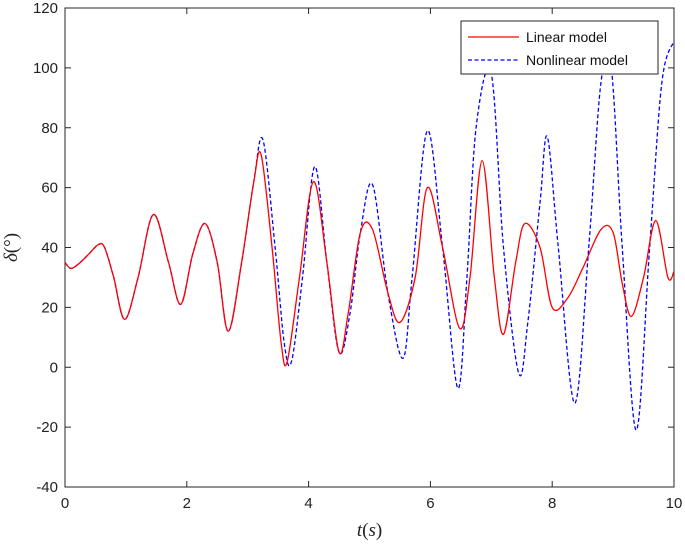 Image resolution: width=685 pixels, height=544 pixels. Describe the element at coordinates (11, 243) in the screenshot. I see `y-axis-label-rest: (°)` at that location.